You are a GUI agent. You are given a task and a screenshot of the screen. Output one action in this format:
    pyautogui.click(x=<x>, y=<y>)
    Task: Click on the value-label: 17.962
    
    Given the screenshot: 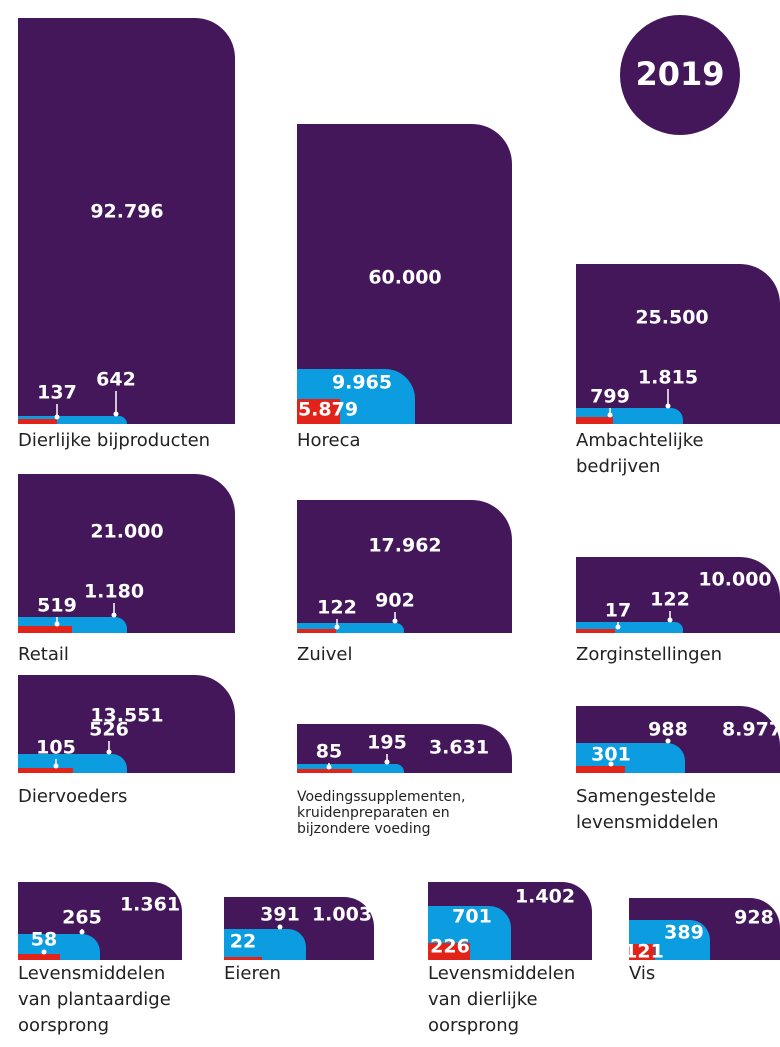 What is the action you would take?
    pyautogui.click(x=404, y=546)
    